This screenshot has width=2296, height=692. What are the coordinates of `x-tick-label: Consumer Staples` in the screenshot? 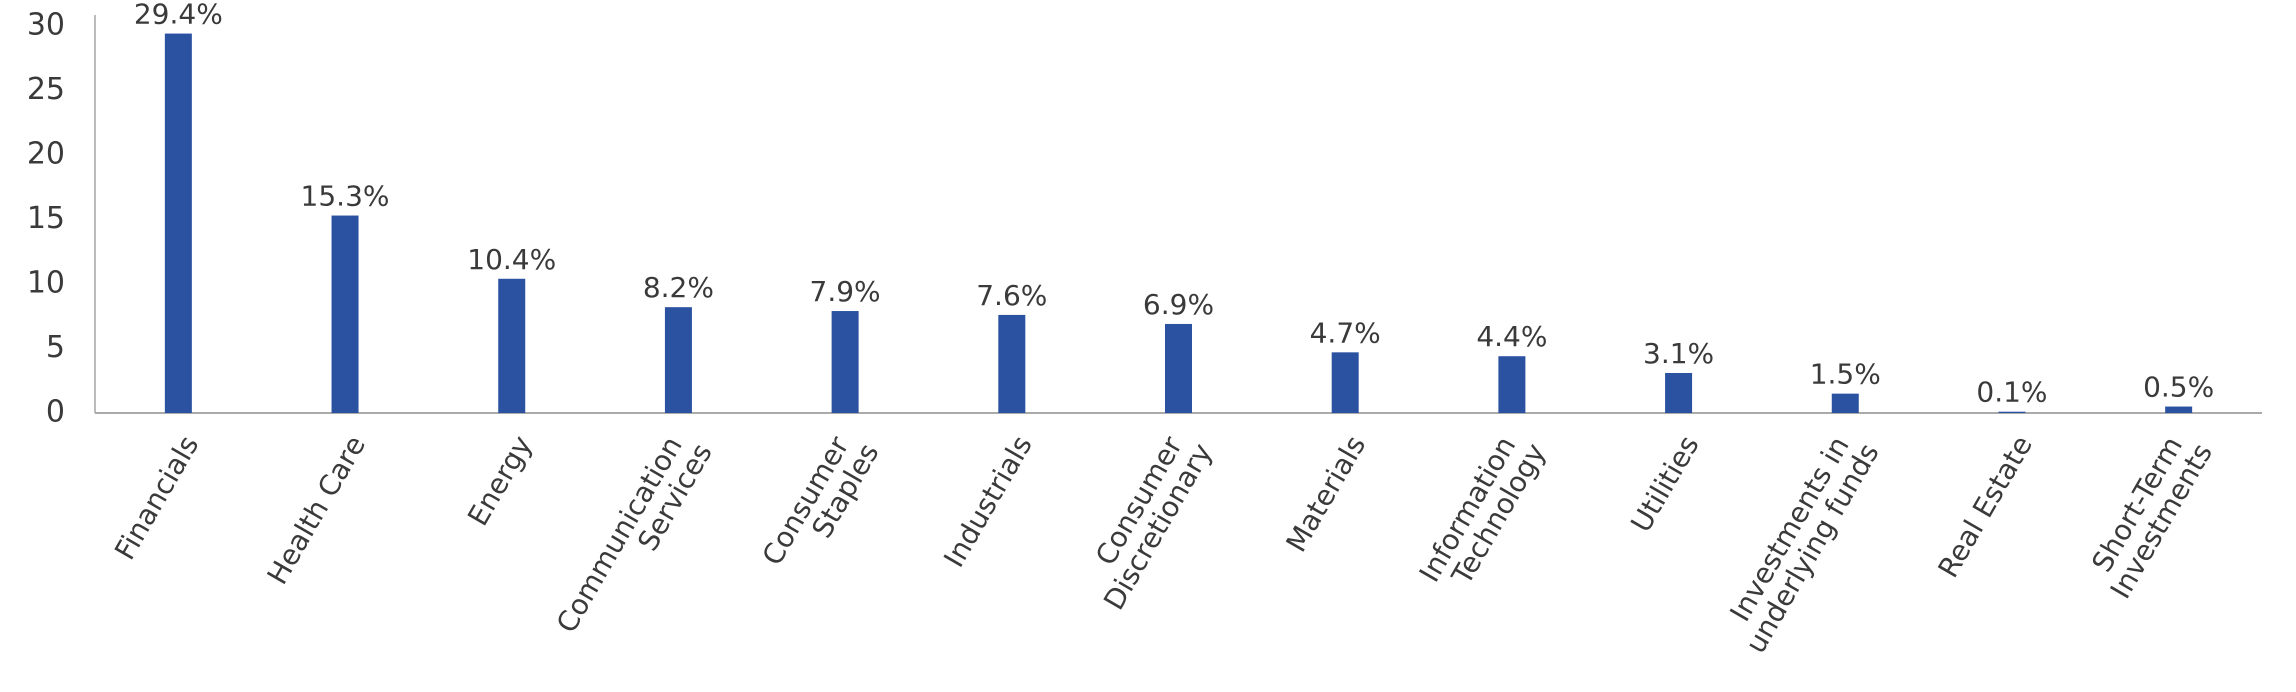 It's located at (821, 504).